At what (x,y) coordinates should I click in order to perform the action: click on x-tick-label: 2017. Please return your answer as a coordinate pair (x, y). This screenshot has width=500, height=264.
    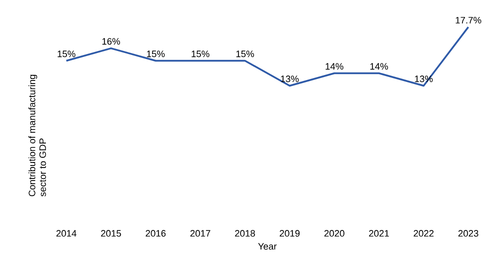
    Looking at the image, I should click on (200, 233).